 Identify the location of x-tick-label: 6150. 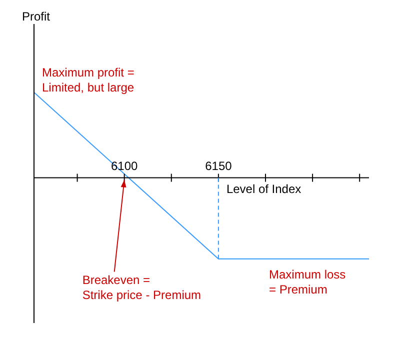
(218, 166).